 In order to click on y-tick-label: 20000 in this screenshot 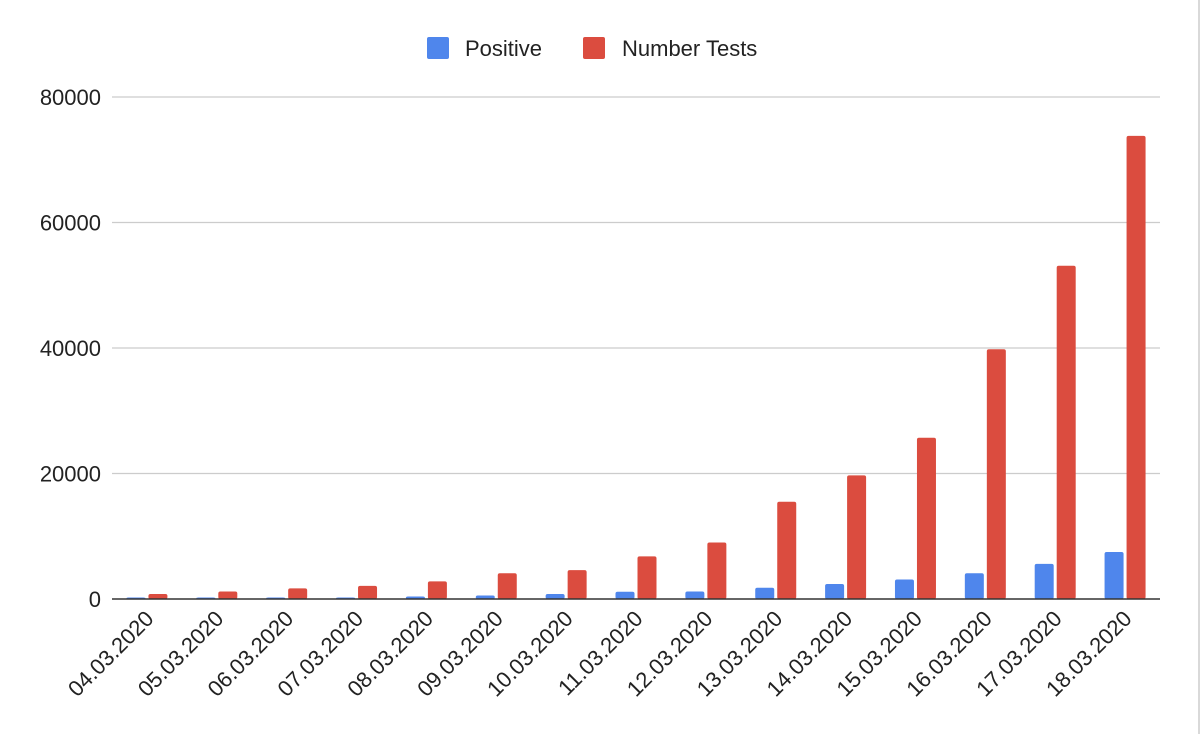, I will do `click(70, 474)`.